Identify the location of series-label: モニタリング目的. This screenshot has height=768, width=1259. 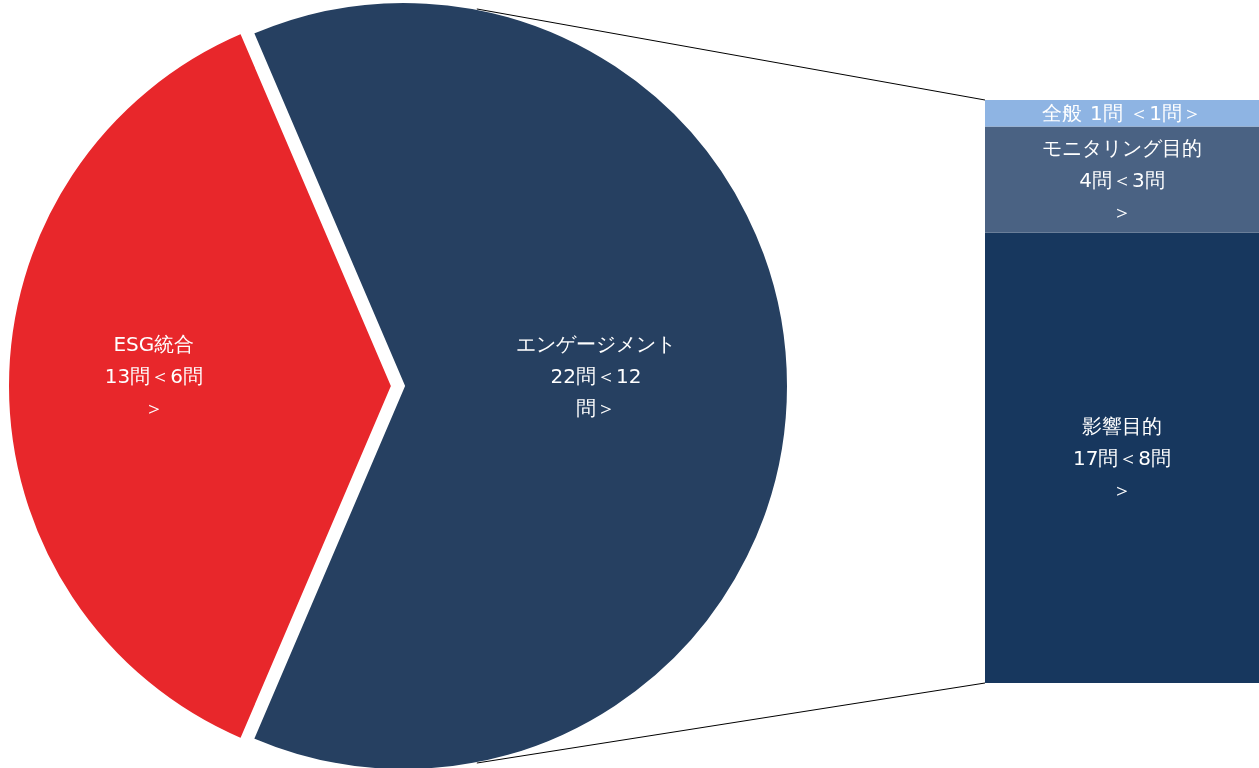
(1122, 147).